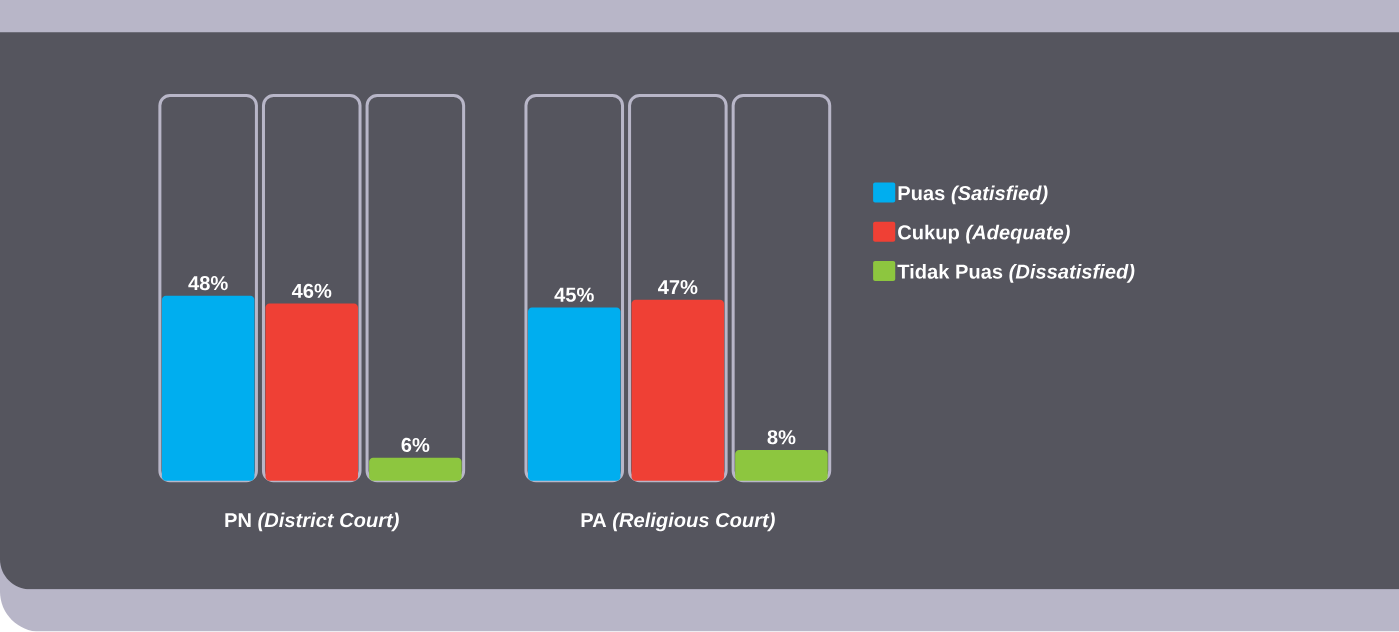 The width and height of the screenshot is (1399, 632). Describe the element at coordinates (678, 287) in the screenshot. I see `data-label: 47%` at that location.